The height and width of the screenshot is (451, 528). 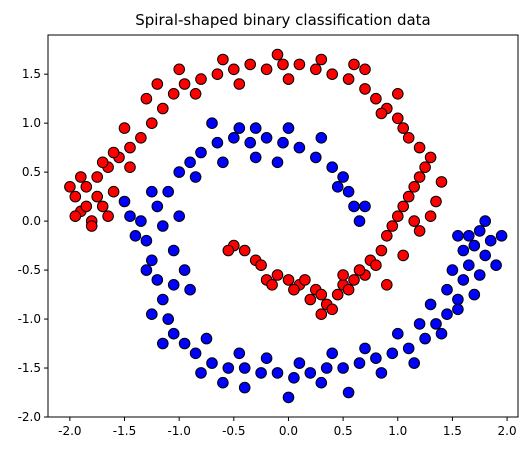 I want to click on y-tick-label: 1.5, so click(x=31, y=74).